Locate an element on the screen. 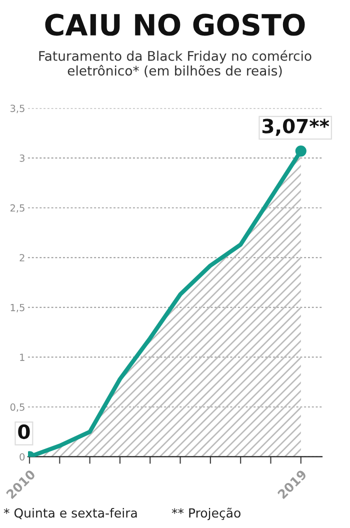 This screenshot has width=350, height=528. y-tick-label: 2 is located at coordinates (22, 258).